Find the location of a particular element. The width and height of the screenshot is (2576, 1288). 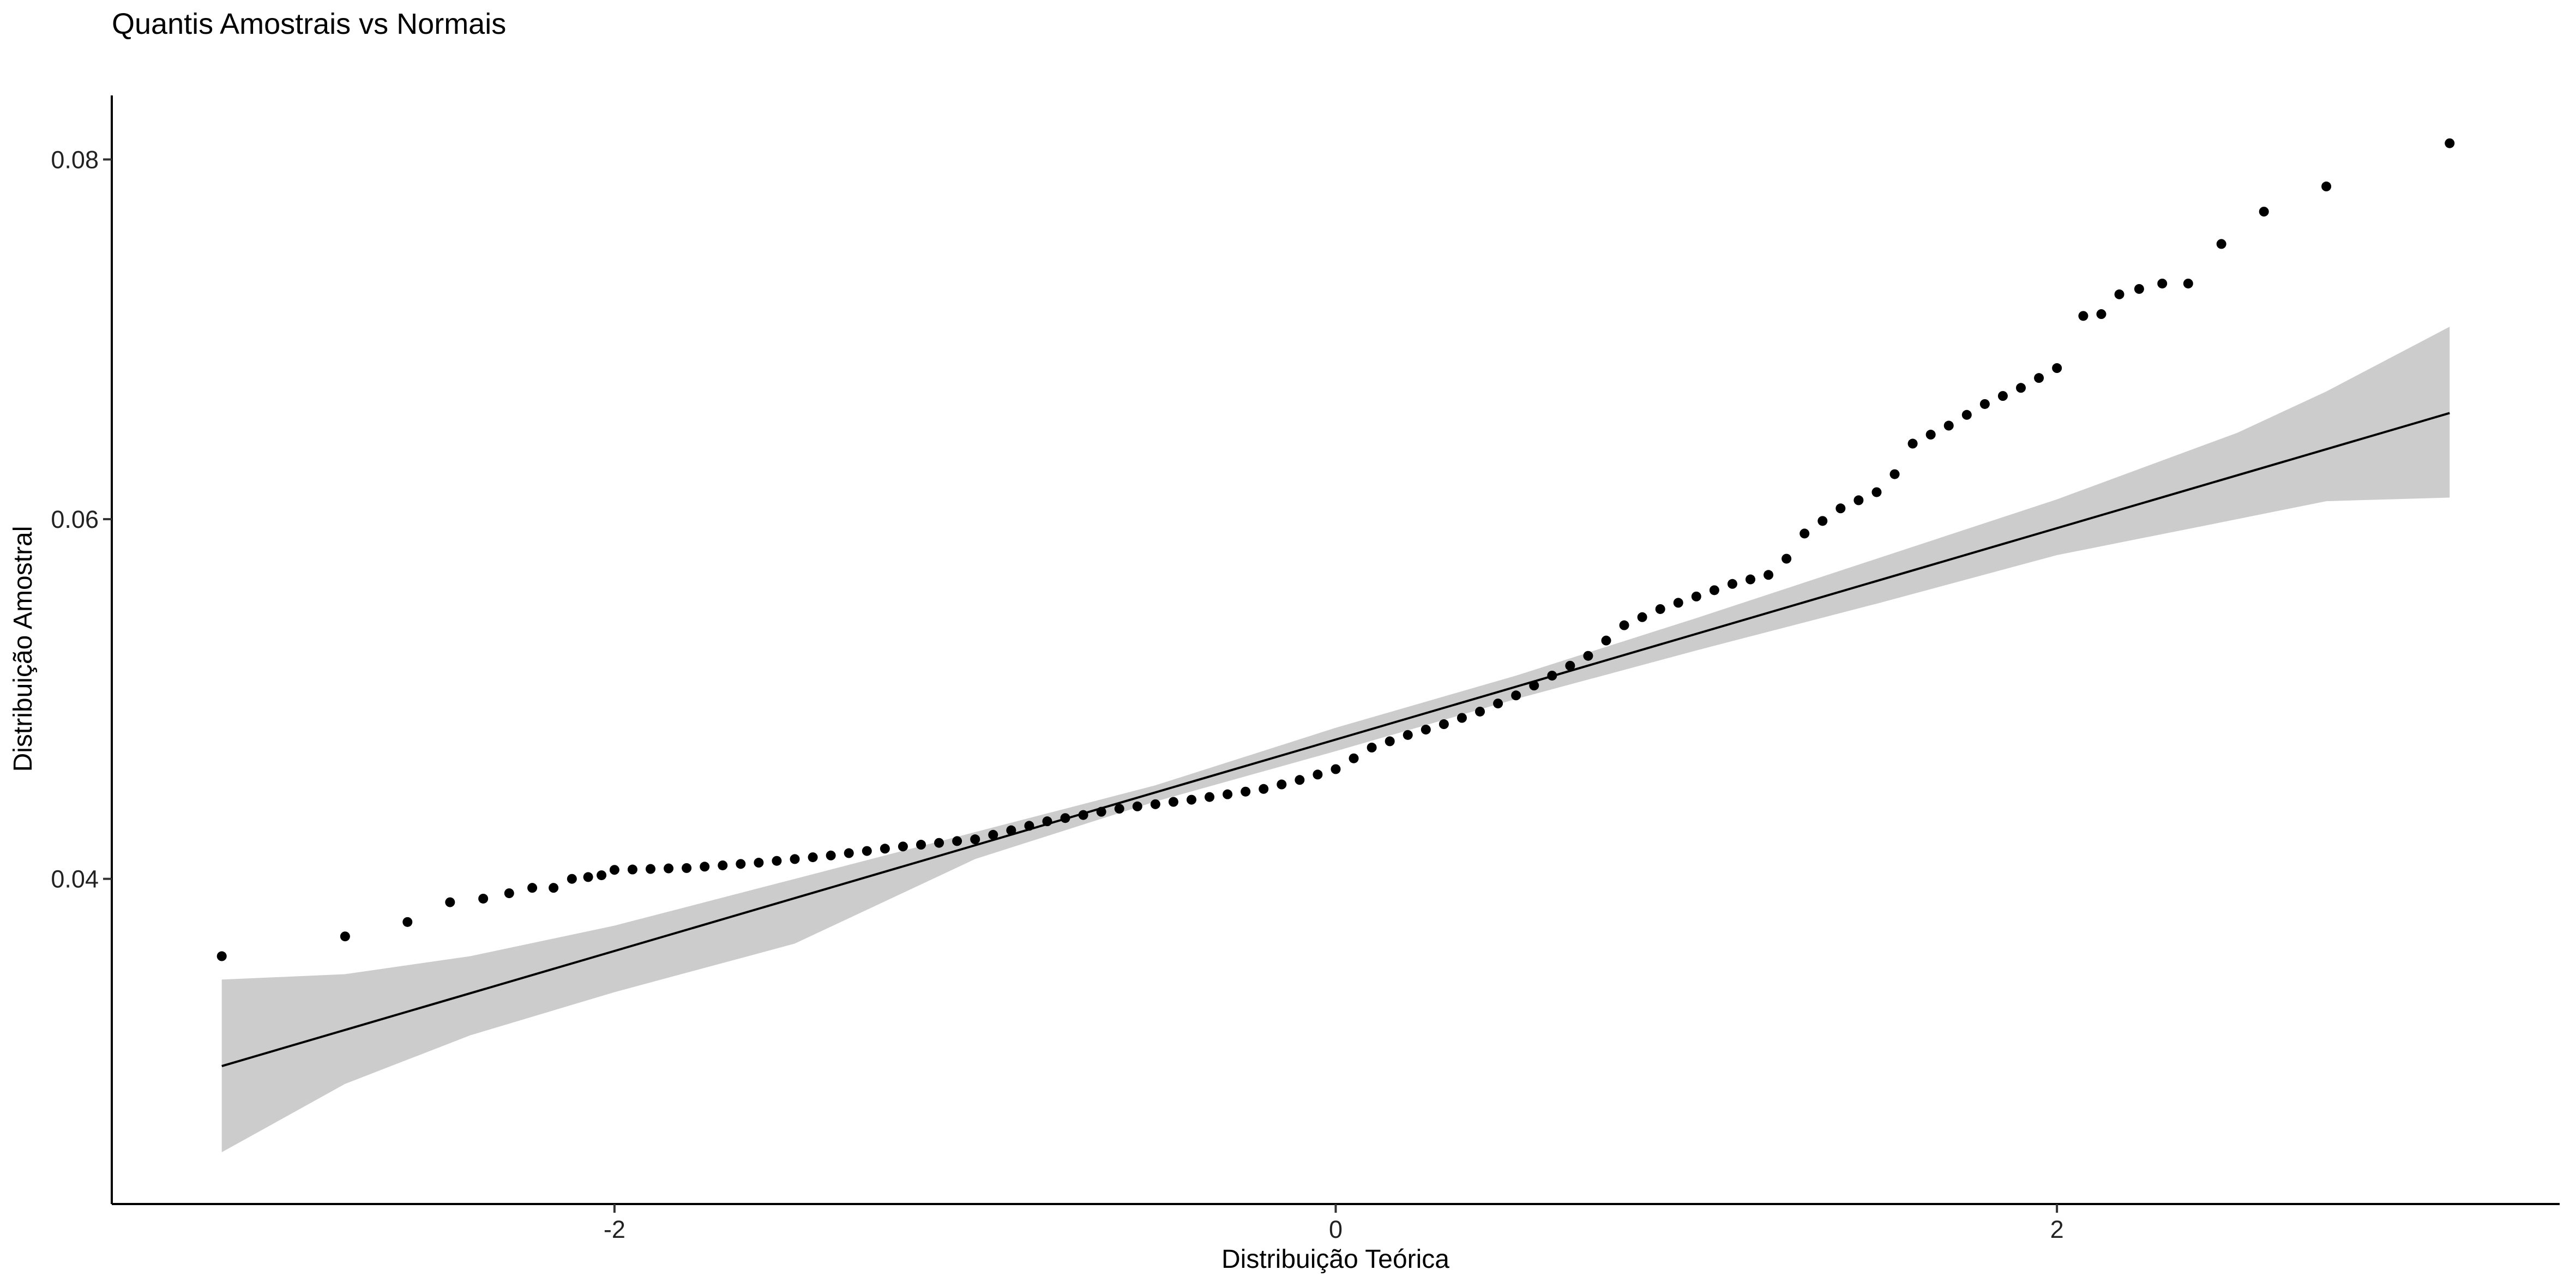

x-axis-label: Distribuição Teórica is located at coordinates (1335, 1259).